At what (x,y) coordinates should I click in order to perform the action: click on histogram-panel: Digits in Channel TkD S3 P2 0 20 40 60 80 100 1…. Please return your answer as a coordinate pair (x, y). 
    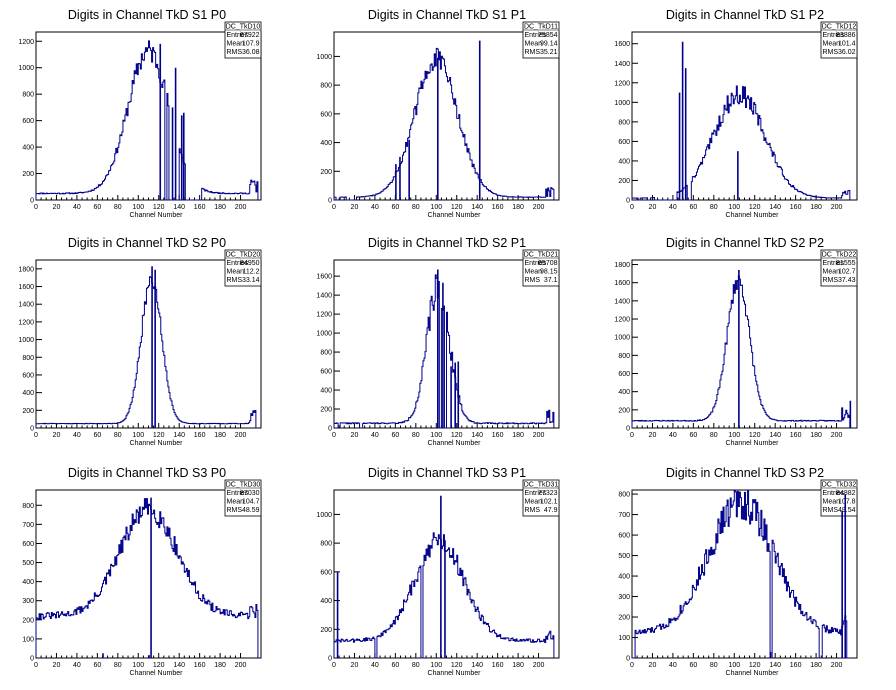
    Looking at the image, I should click on (738, 571).